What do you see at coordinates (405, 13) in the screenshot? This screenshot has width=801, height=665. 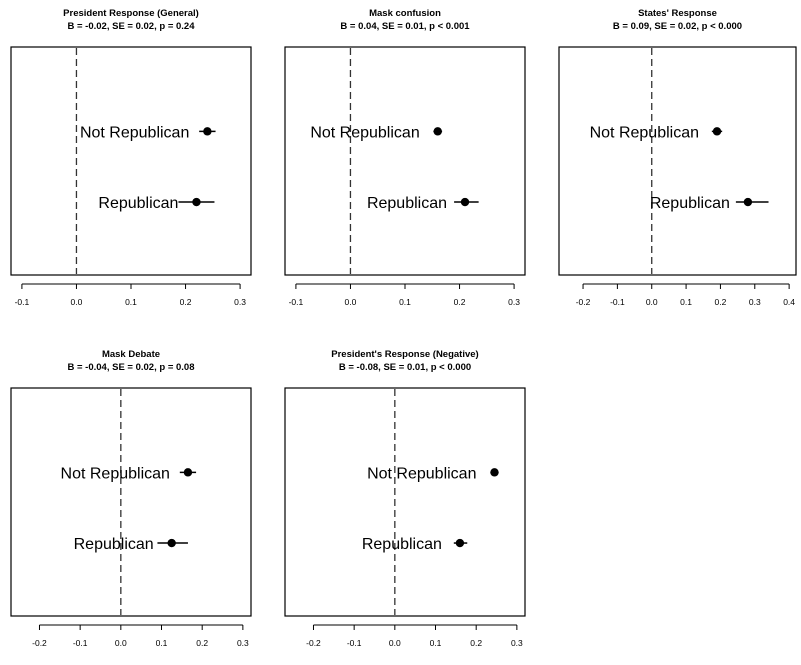 I see `panel-title: Mask confusion` at bounding box center [405, 13].